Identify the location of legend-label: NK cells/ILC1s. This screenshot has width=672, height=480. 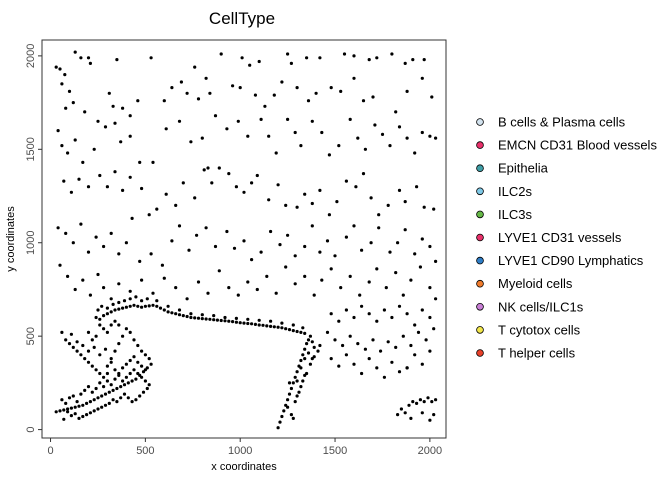
(541, 306).